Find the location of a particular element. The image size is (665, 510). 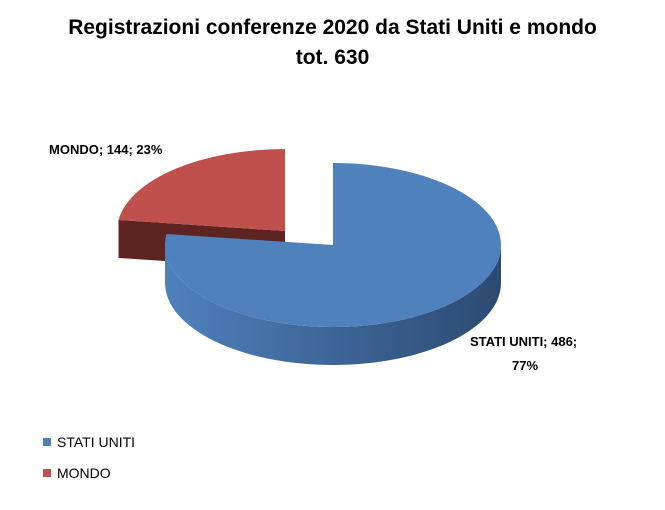

slice-side-stati-uniti is located at coordinates (333, 305).